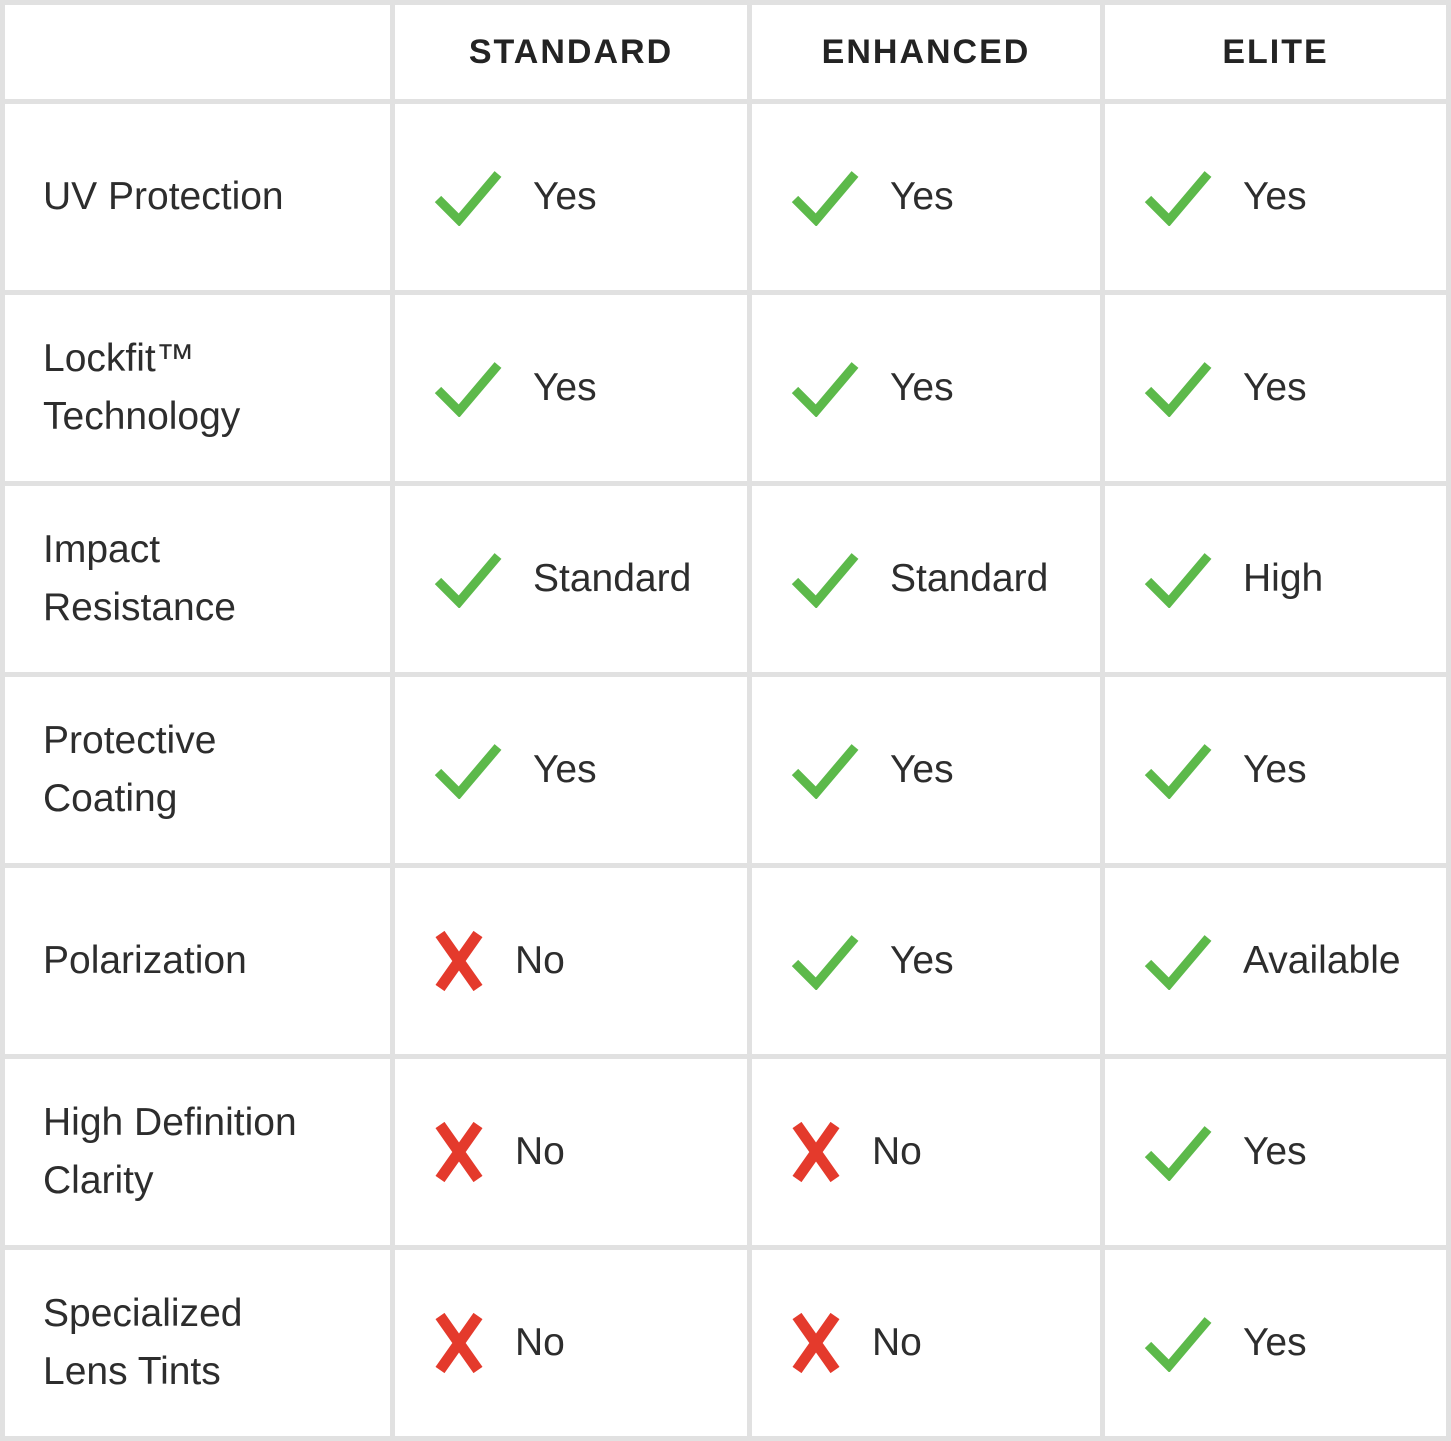 This screenshot has width=1451, height=1441. Describe the element at coordinates (1283, 578) in the screenshot. I see `feature-value: High` at that location.